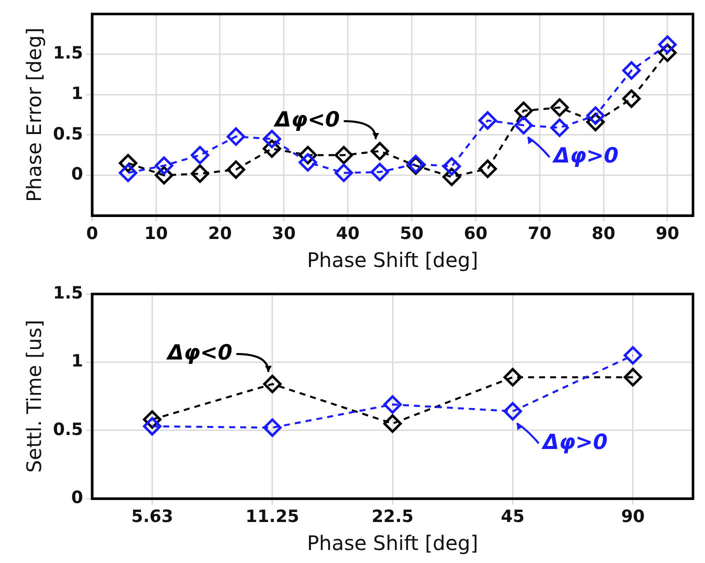 The width and height of the screenshot is (705, 563). What do you see at coordinates (152, 517) in the screenshot?
I see `x-tick-label: 5.63` at bounding box center [152, 517].